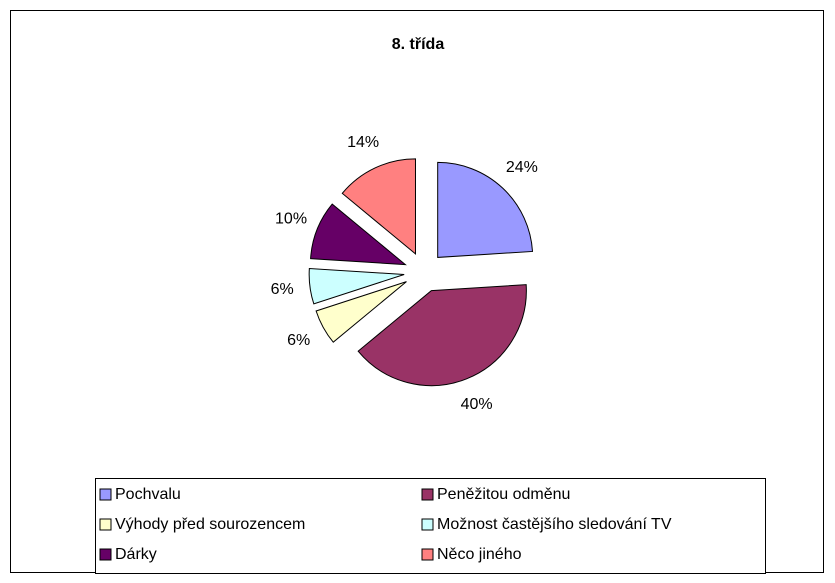 The image size is (835, 583). What do you see at coordinates (148, 494) in the screenshot?
I see `legend-label: Pochvalu` at bounding box center [148, 494].